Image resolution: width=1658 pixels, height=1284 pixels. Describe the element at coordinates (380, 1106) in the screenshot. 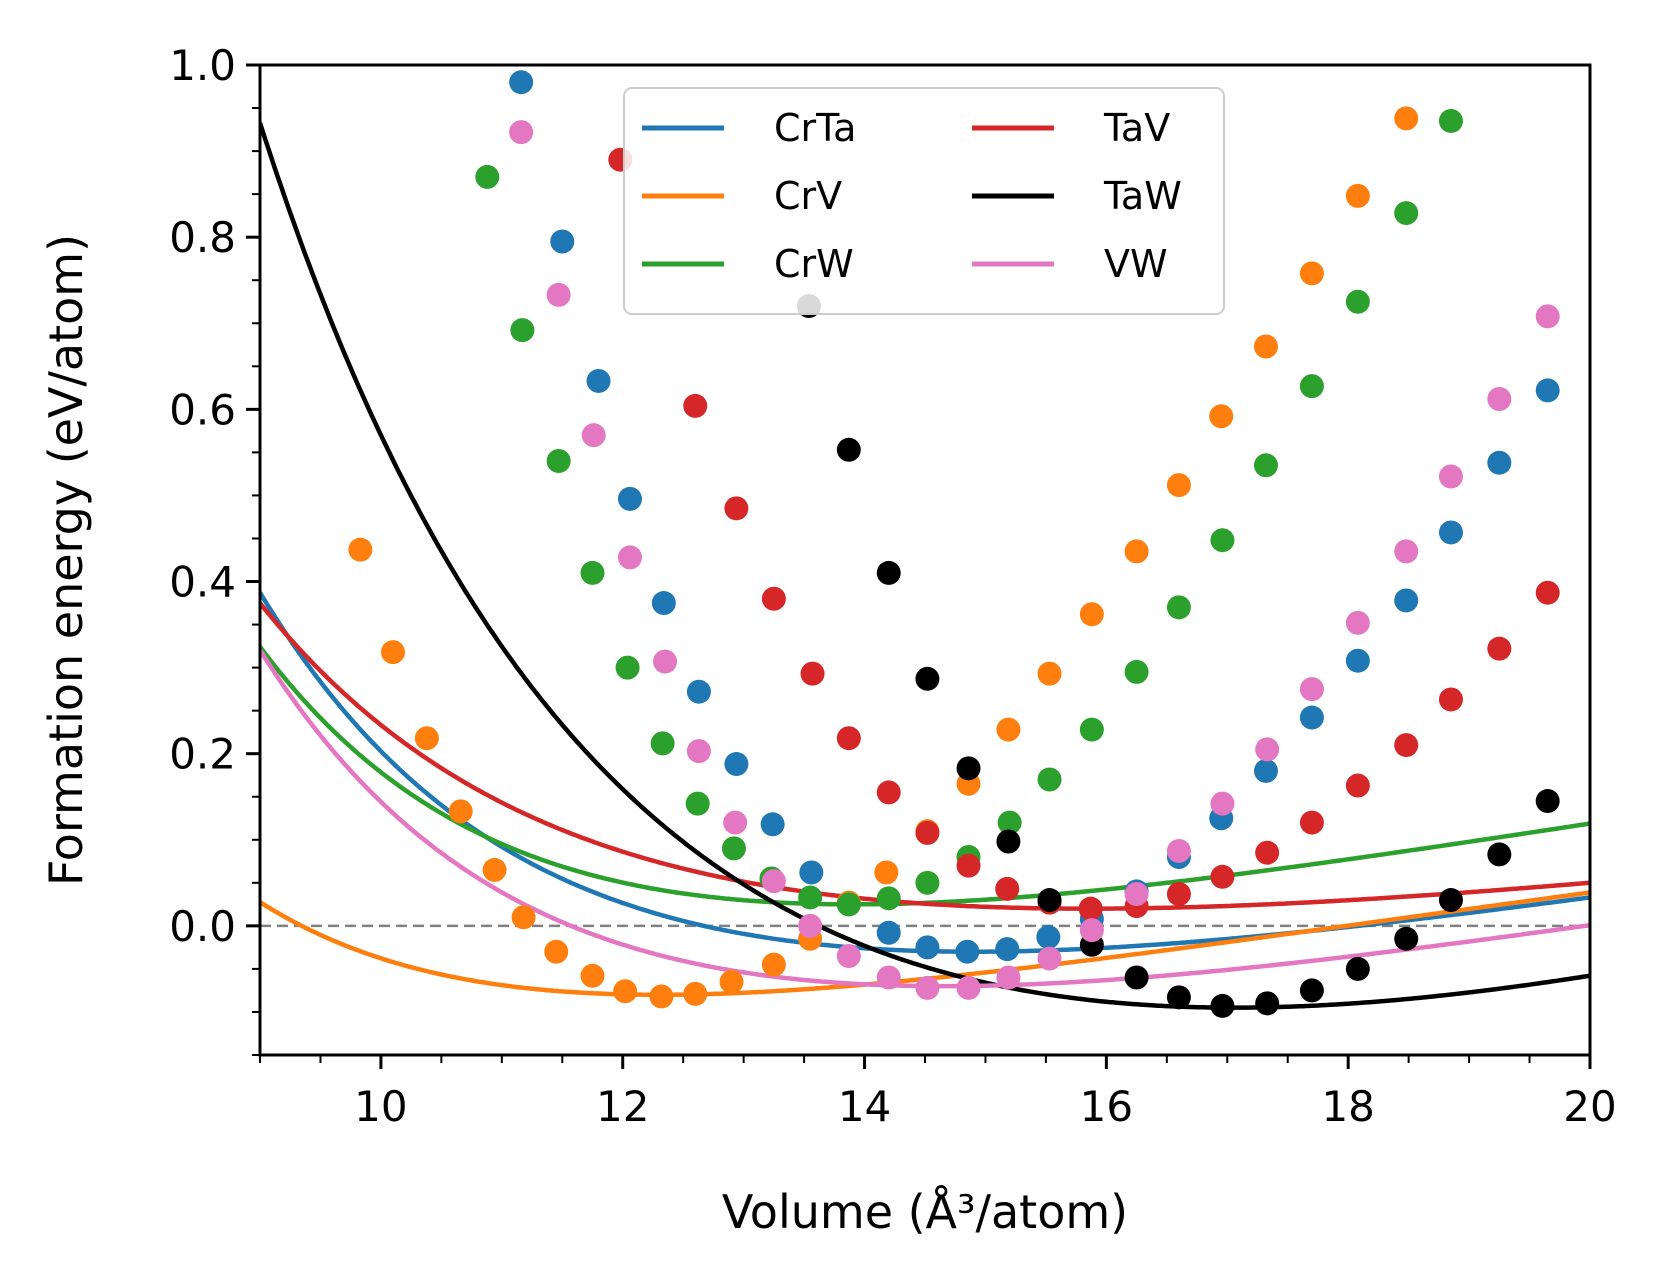

I see `x-tick-label: 10` at that location.